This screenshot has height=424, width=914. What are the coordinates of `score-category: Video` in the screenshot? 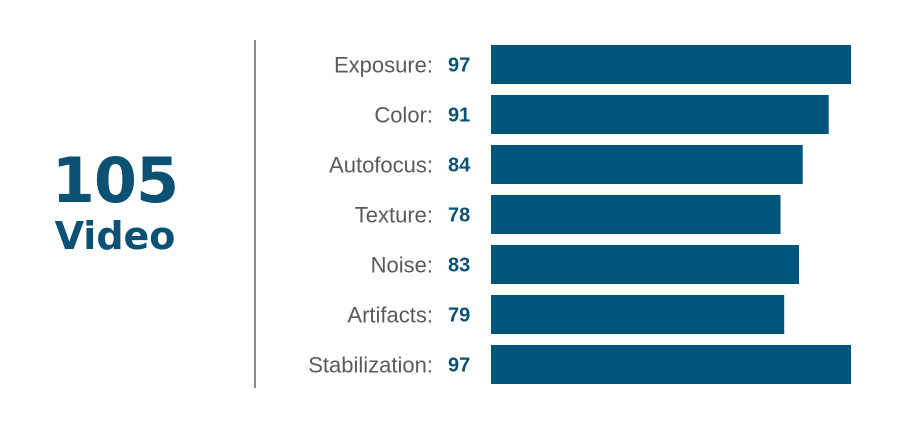 It's located at (115, 236).